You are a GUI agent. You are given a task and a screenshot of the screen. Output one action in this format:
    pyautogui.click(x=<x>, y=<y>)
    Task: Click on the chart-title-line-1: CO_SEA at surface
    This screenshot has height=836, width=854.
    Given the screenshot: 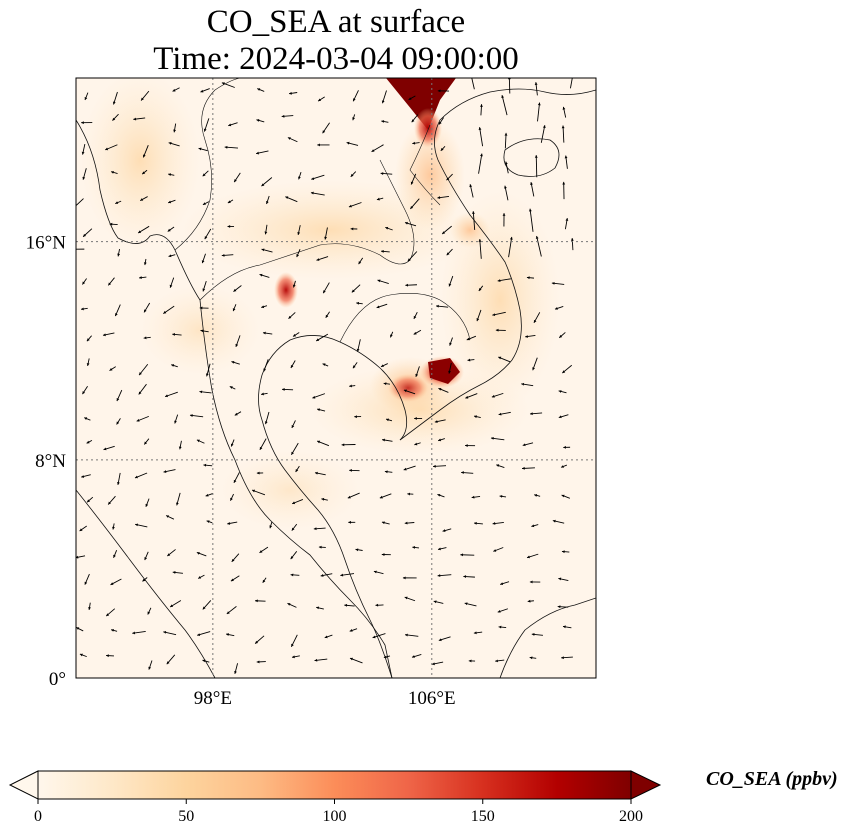 What is the action you would take?
    pyautogui.click(x=336, y=22)
    